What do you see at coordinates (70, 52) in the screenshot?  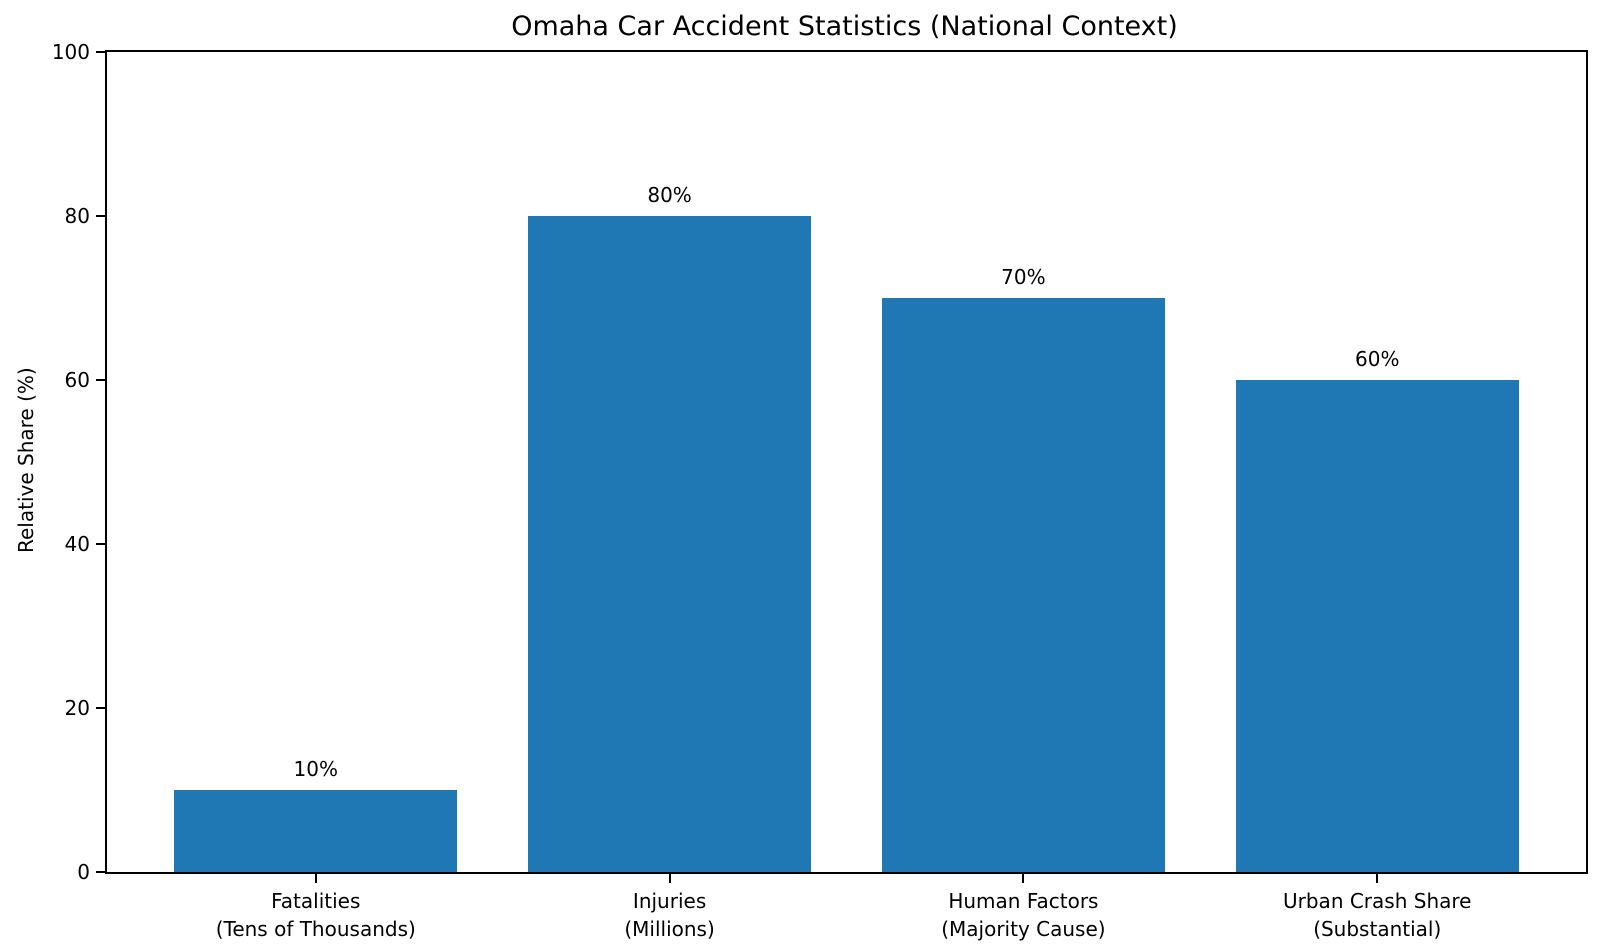 I see `y-tick-label: 100` at bounding box center [70, 52].